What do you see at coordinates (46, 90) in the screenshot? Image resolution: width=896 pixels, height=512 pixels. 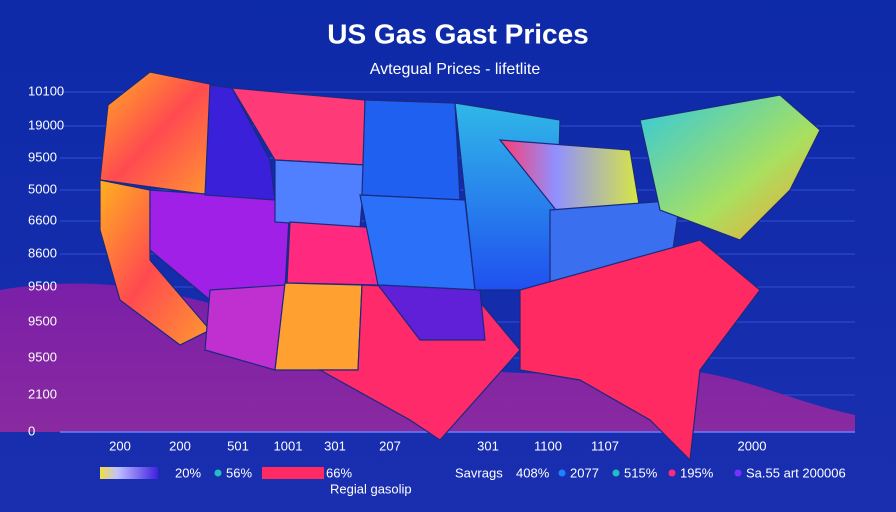 I see `left-label: 10100` at bounding box center [46, 90].